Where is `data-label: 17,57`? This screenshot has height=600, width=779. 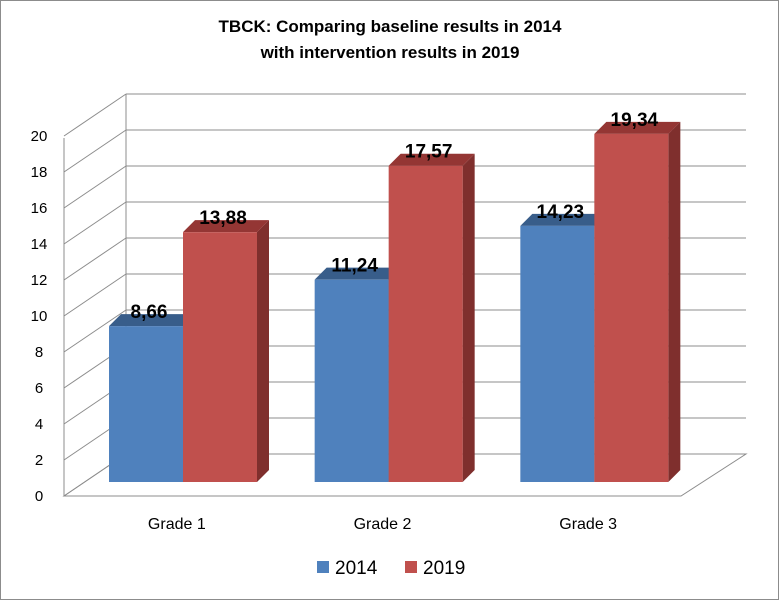
data-label: 17,57 is located at coordinates (429, 152).